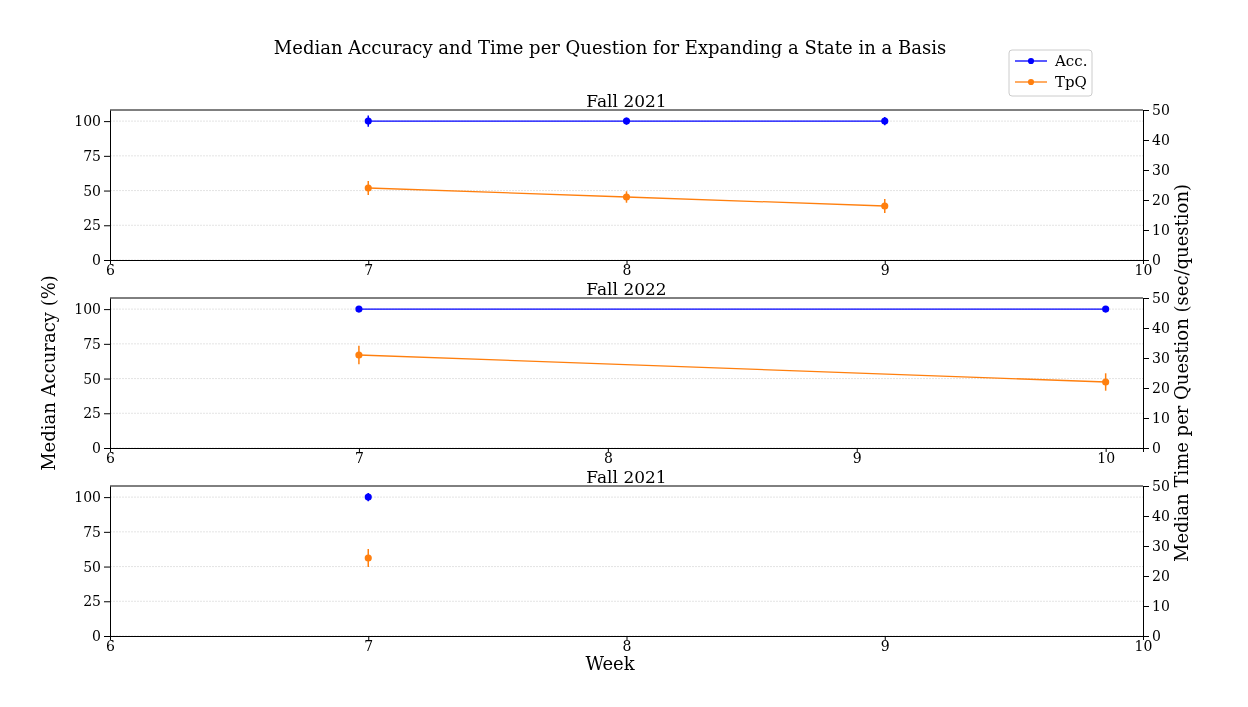 The width and height of the screenshot is (1248, 707). I want to click on text: Median Accuracy and Time per Question for Expanding a State in a Basis, so click(610, 47).